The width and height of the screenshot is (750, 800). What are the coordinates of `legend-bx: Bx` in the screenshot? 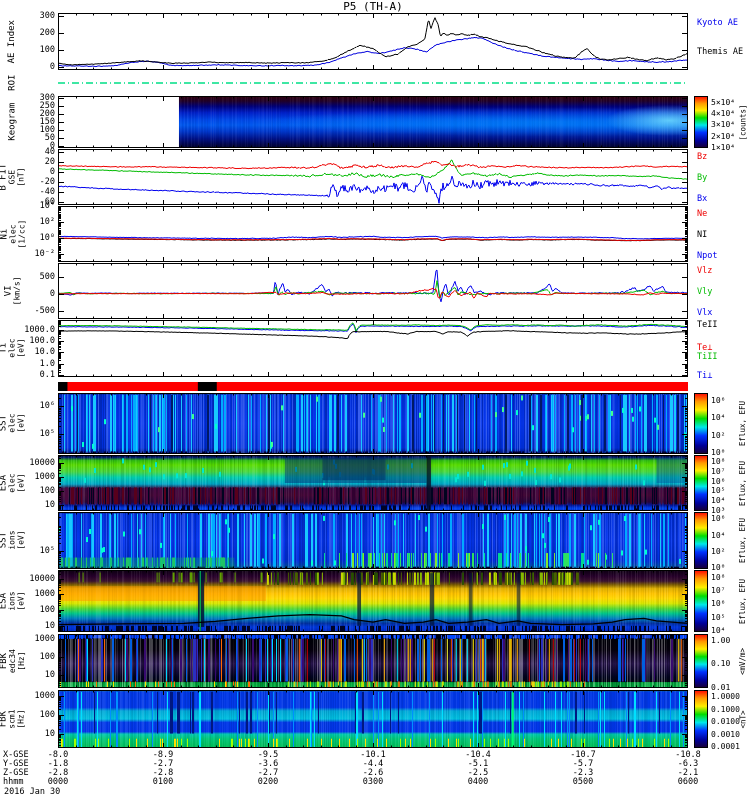 It's located at (702, 198).